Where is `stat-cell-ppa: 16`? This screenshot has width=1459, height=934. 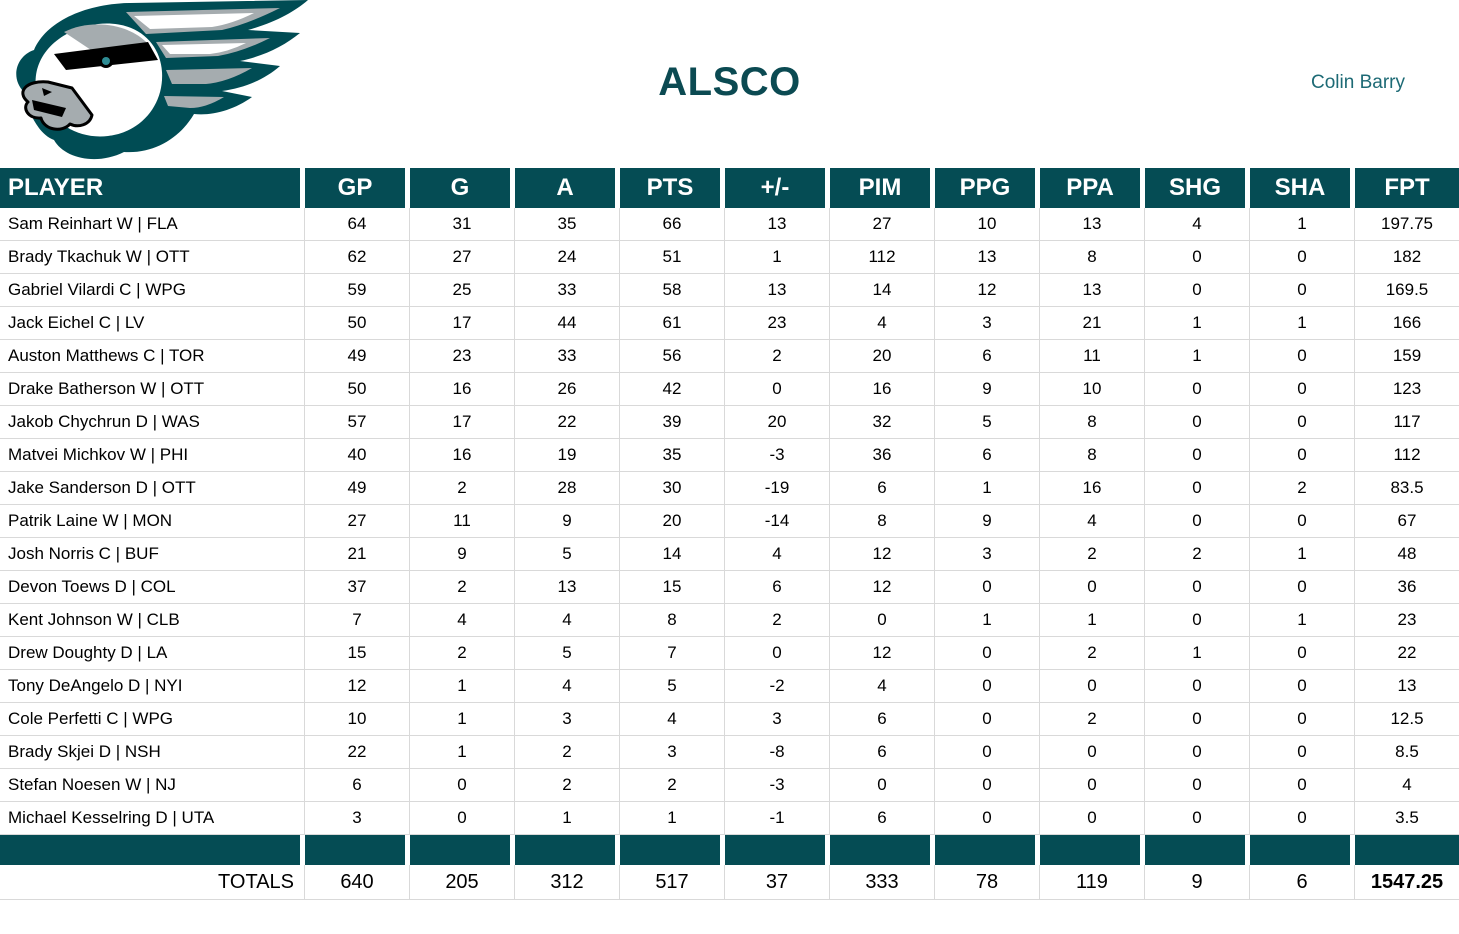 stat-cell-ppa: 16 is located at coordinates (1092, 488).